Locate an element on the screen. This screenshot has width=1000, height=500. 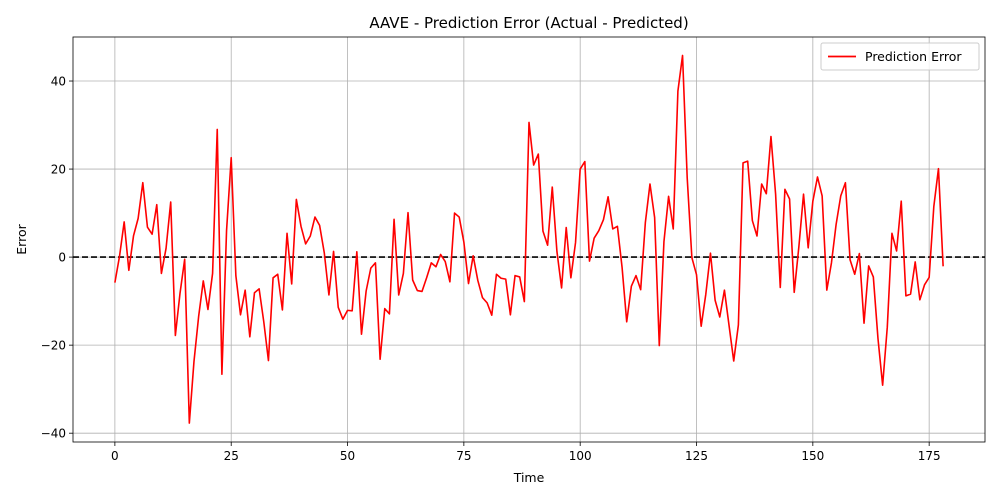
y-tick-label: 40 is located at coordinates (58, 82).